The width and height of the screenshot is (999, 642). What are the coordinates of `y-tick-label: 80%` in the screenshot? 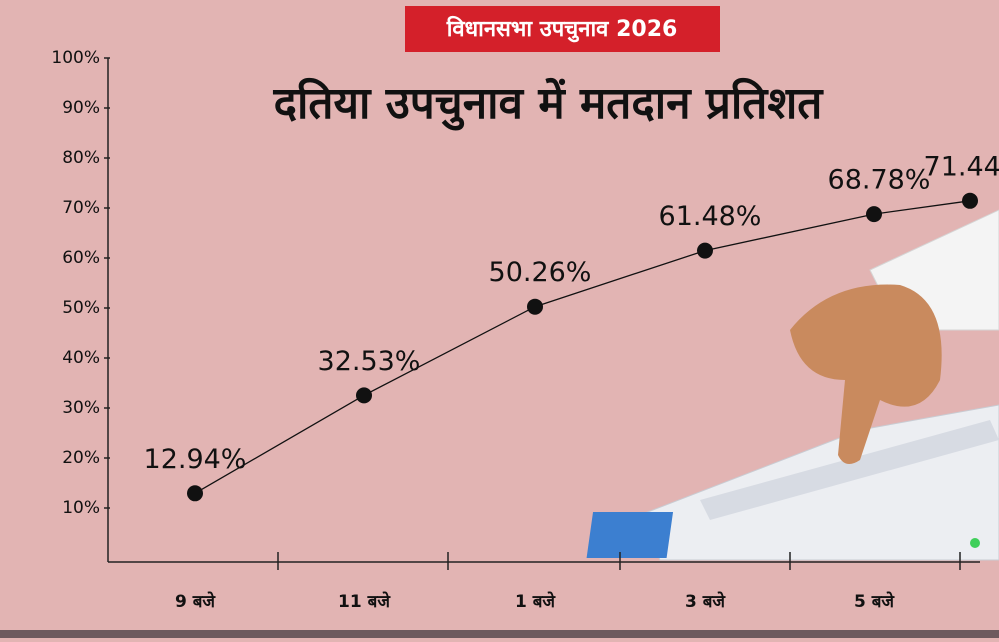 It's located at (81, 158).